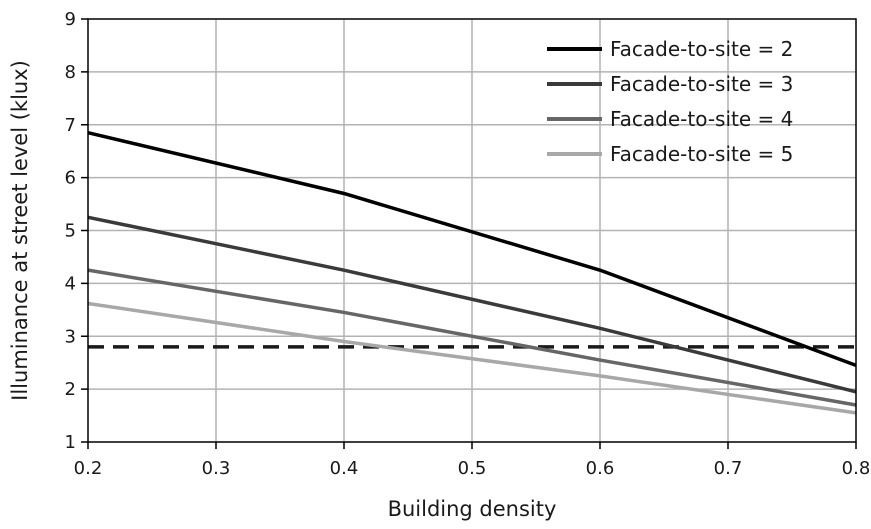  Describe the element at coordinates (70, 336) in the screenshot. I see `y-tick-label: 3` at that location.